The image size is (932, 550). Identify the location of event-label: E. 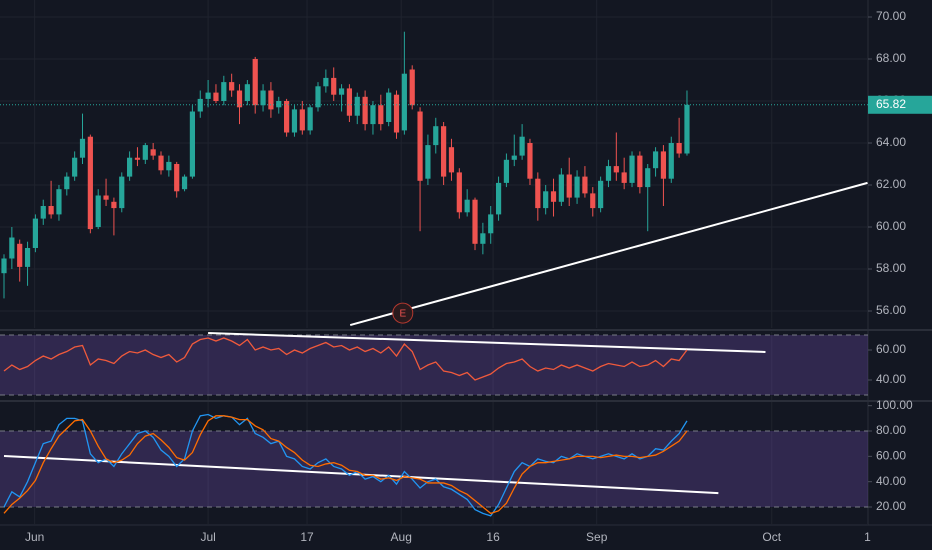
(402, 314).